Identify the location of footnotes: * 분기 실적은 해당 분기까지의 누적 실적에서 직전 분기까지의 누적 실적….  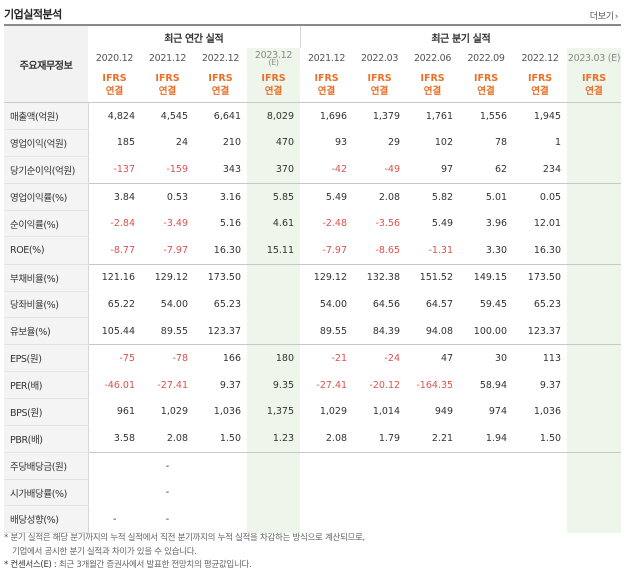
(312, 552).